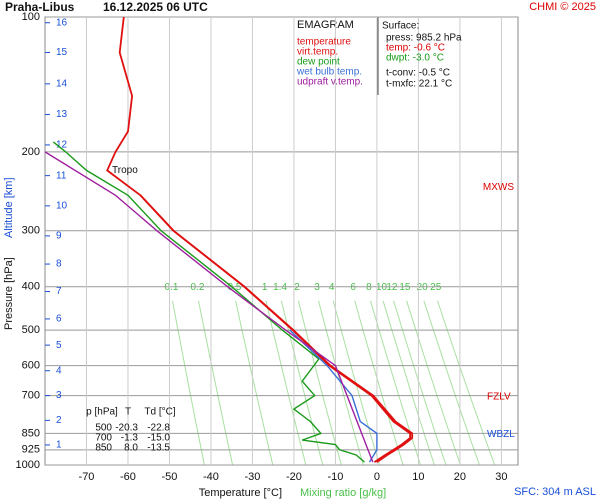  What do you see at coordinates (62, 83) in the screenshot?
I see `altitude-tick-label: 14` at bounding box center [62, 83].